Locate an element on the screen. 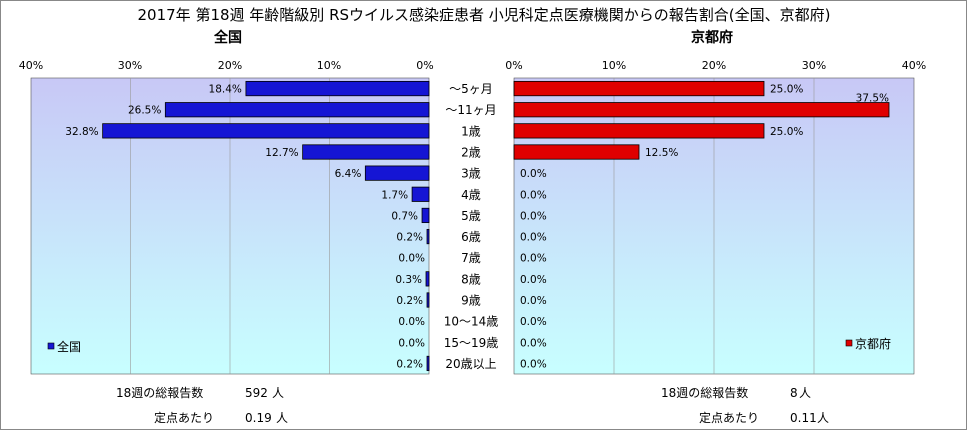 The height and width of the screenshot is (431, 968). left-data-label: 32.8% is located at coordinates (81, 132).